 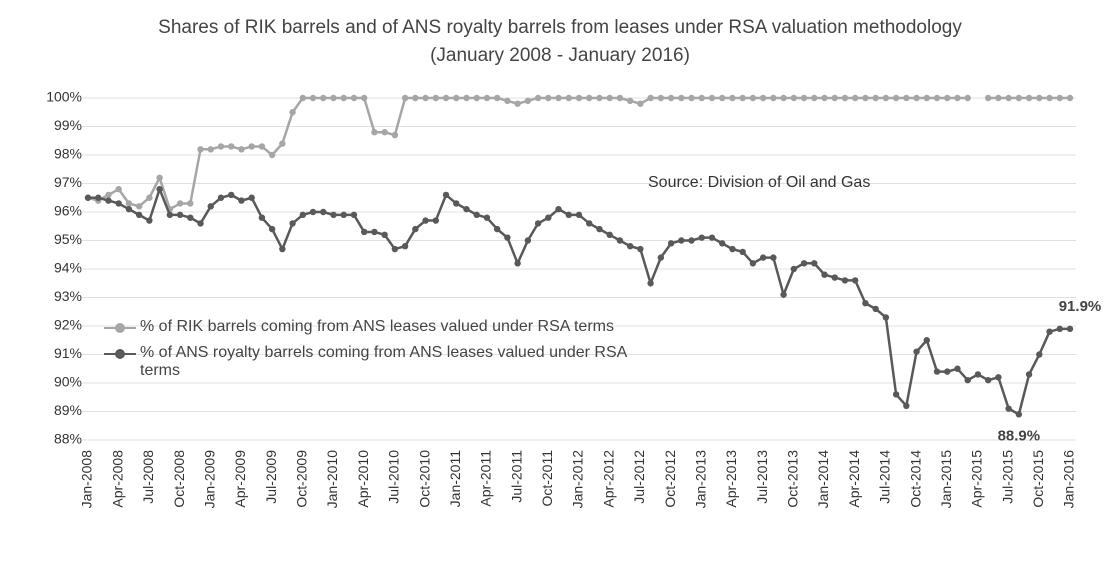 What do you see at coordinates (271, 477) in the screenshot?
I see `x-tick-label: Jul-2009` at bounding box center [271, 477].